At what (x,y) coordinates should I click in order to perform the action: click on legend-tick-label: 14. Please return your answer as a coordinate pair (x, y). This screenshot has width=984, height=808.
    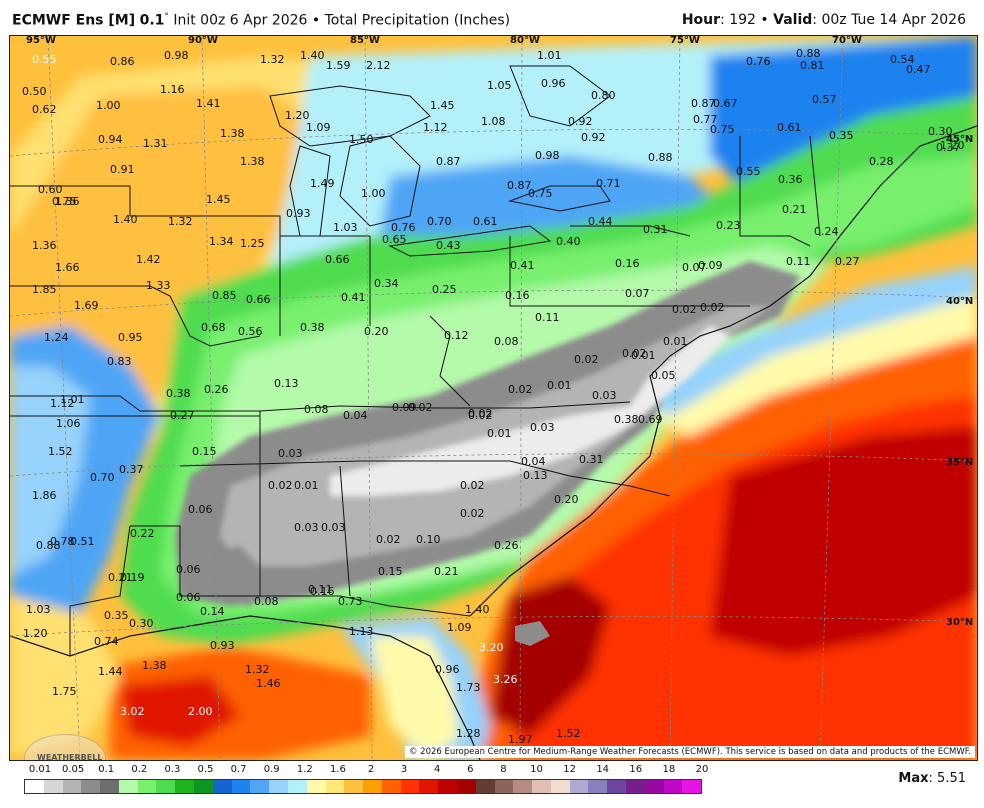
    Looking at the image, I should click on (603, 769).